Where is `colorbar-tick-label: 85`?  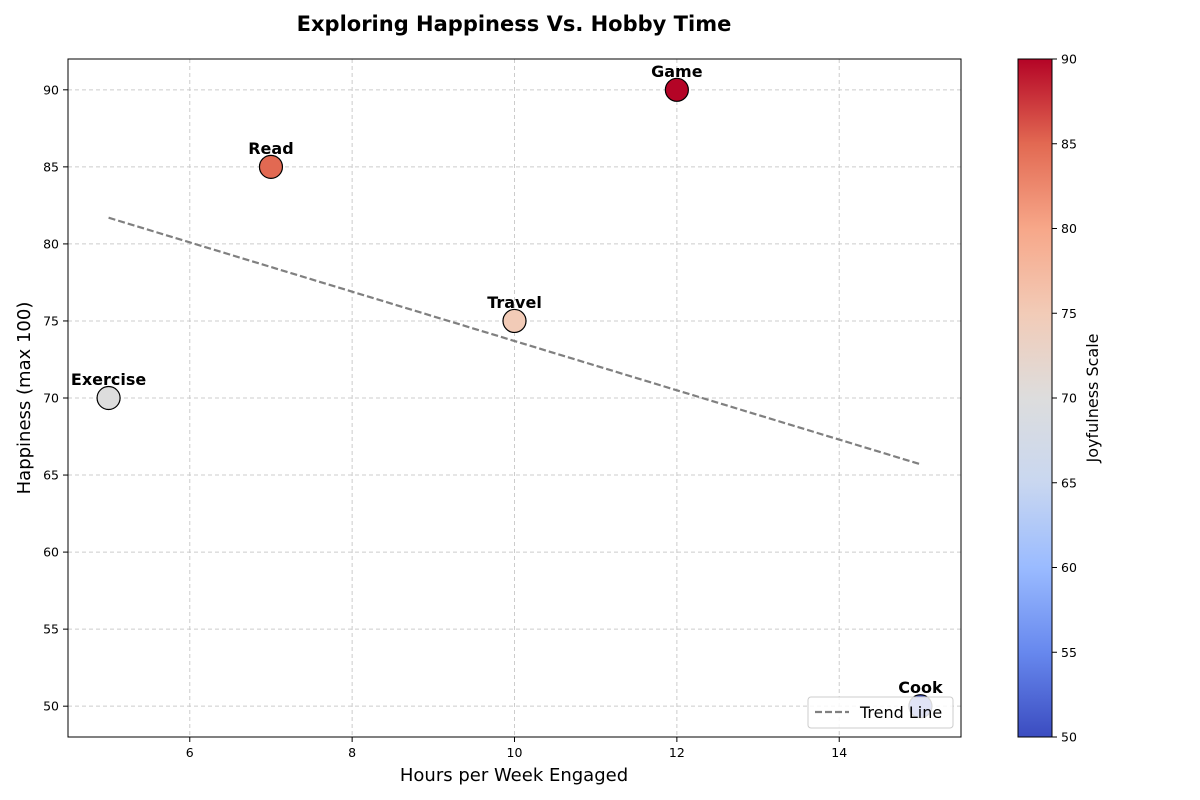
colorbar-tick-label: 85 is located at coordinates (1069, 143).